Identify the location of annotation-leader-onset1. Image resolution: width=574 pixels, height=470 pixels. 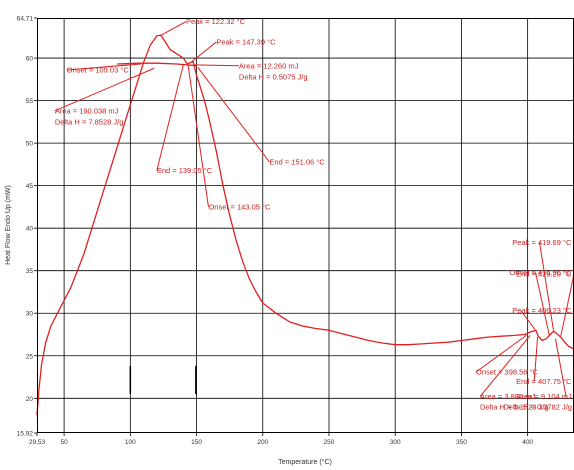
(103, 67).